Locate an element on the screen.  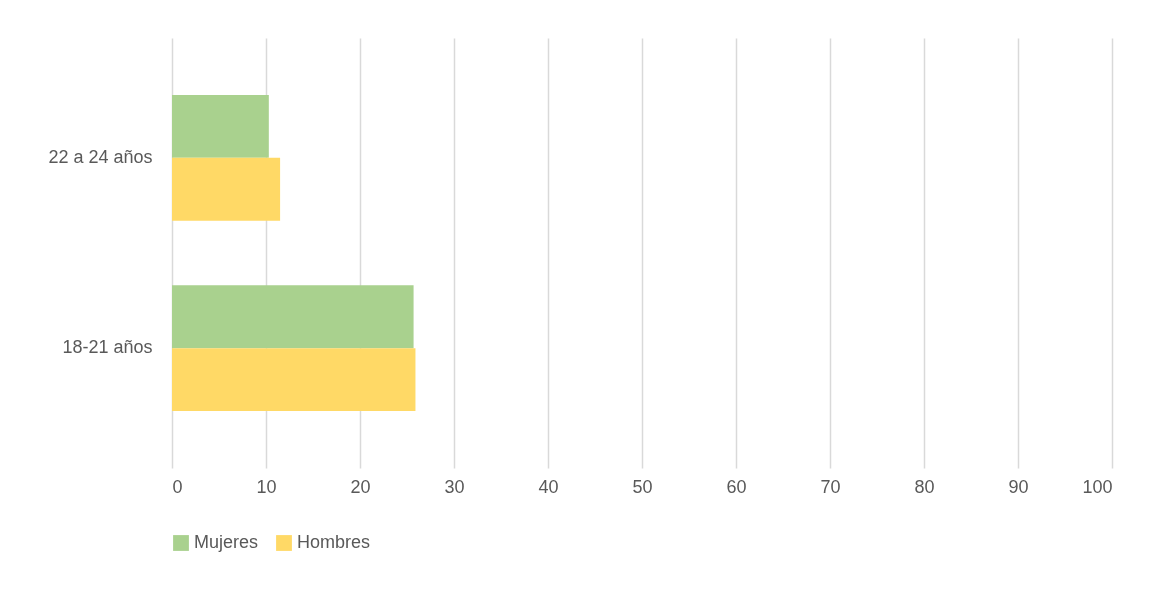
x-tick-label: 60 is located at coordinates (736, 486).